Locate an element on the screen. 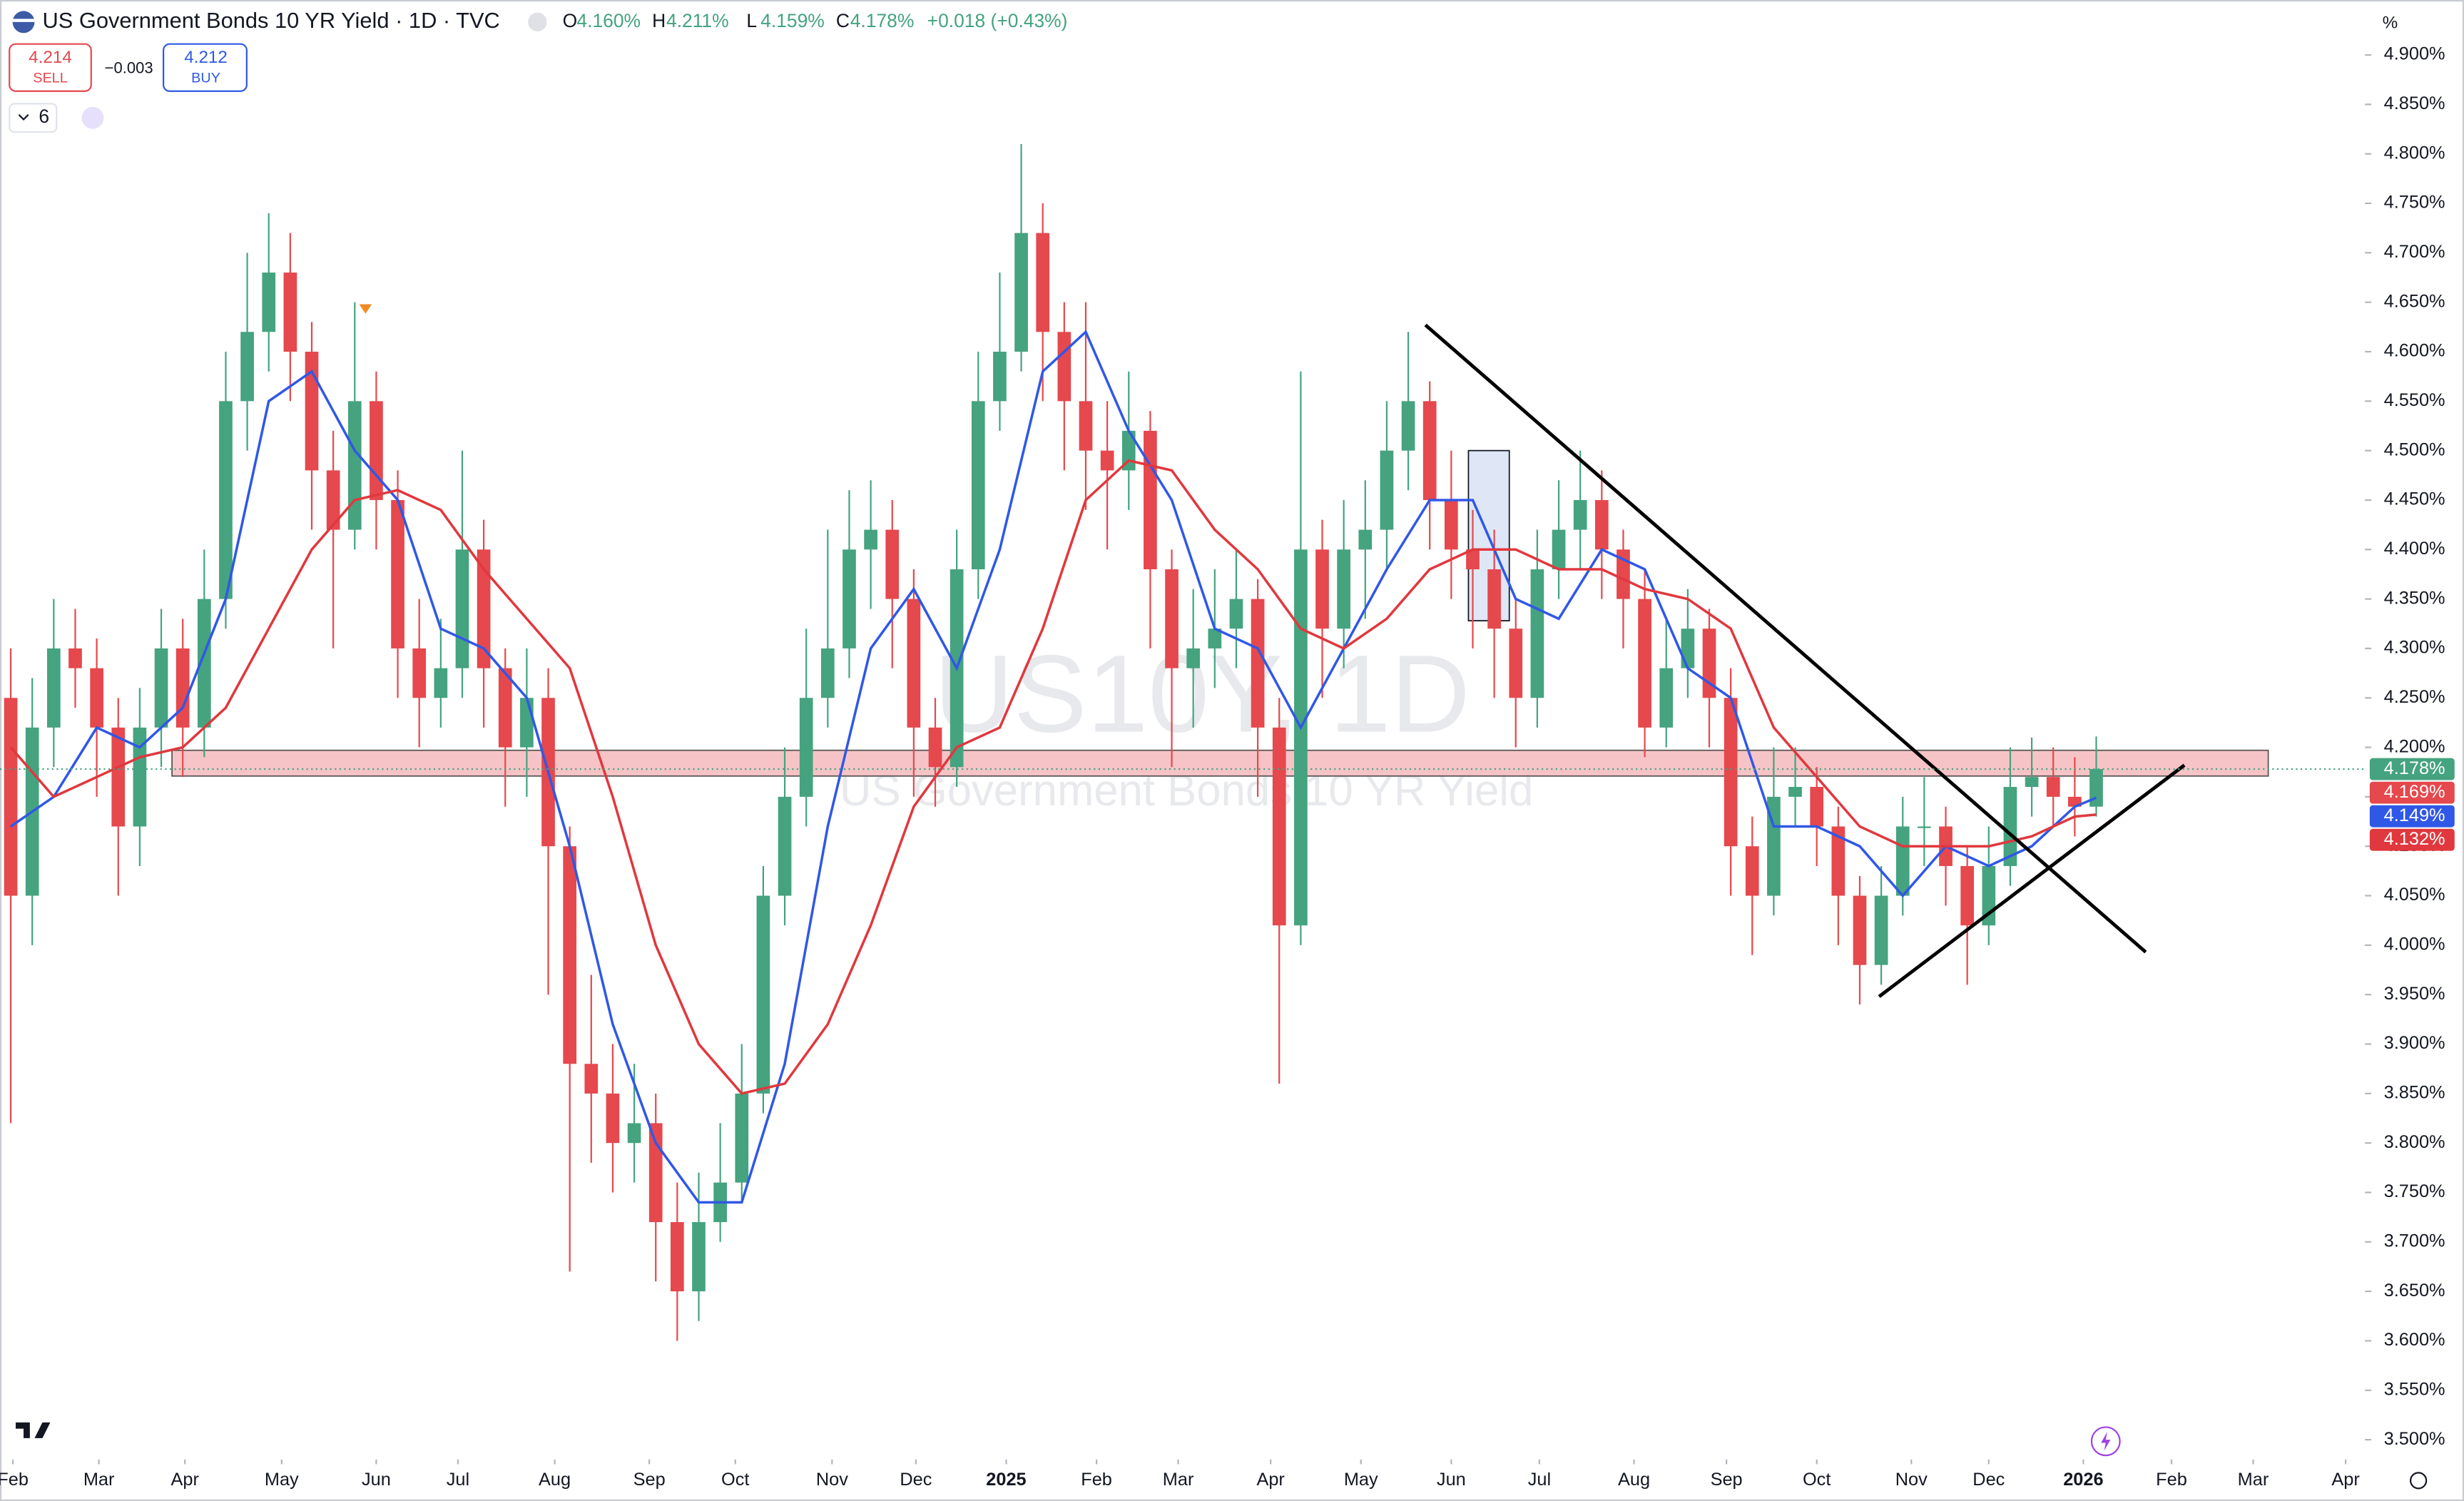 The width and height of the screenshot is (2464, 1501). x-tick-label: Nov is located at coordinates (832, 1480).